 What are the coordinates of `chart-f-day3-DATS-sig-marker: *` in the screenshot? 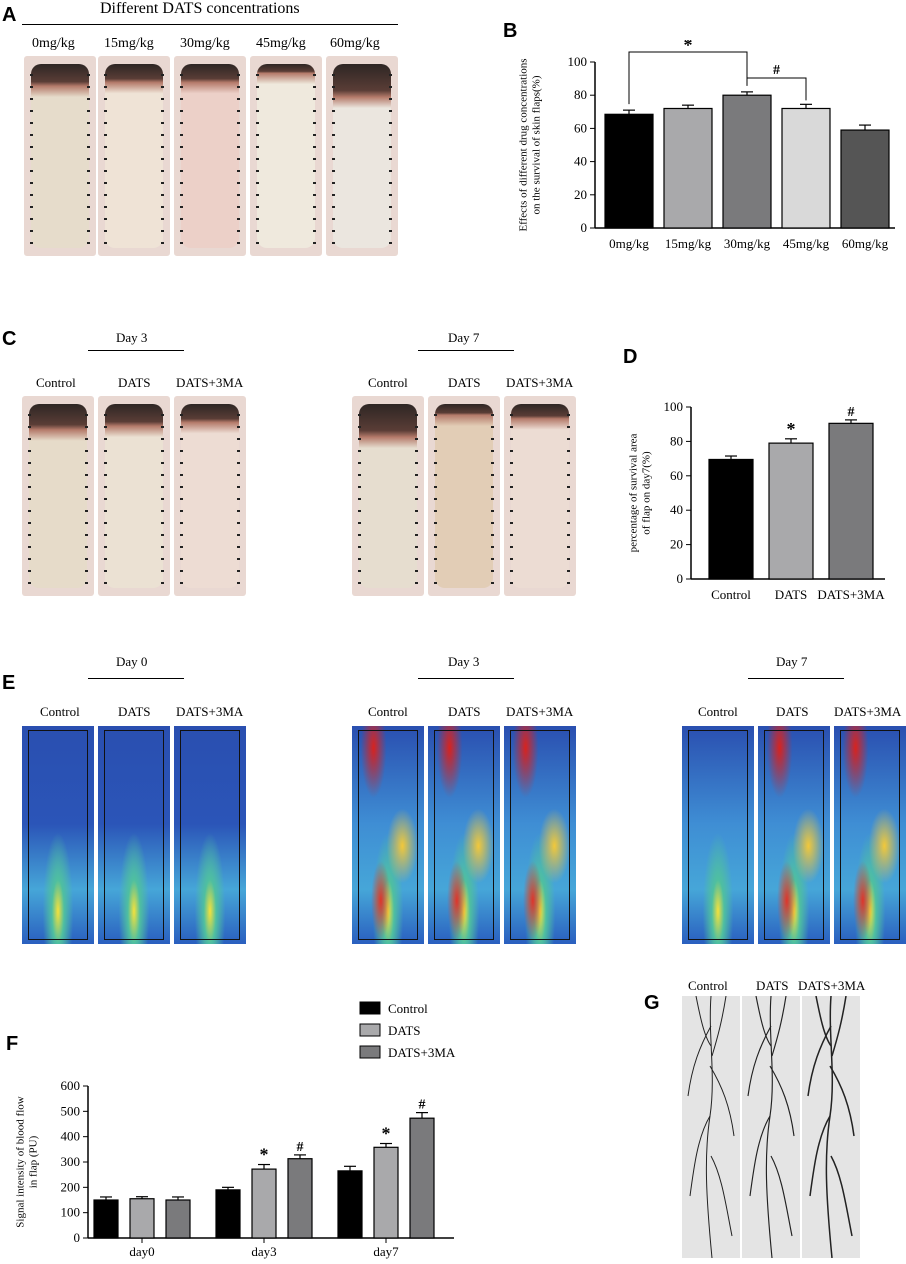 It's located at (264, 1155).